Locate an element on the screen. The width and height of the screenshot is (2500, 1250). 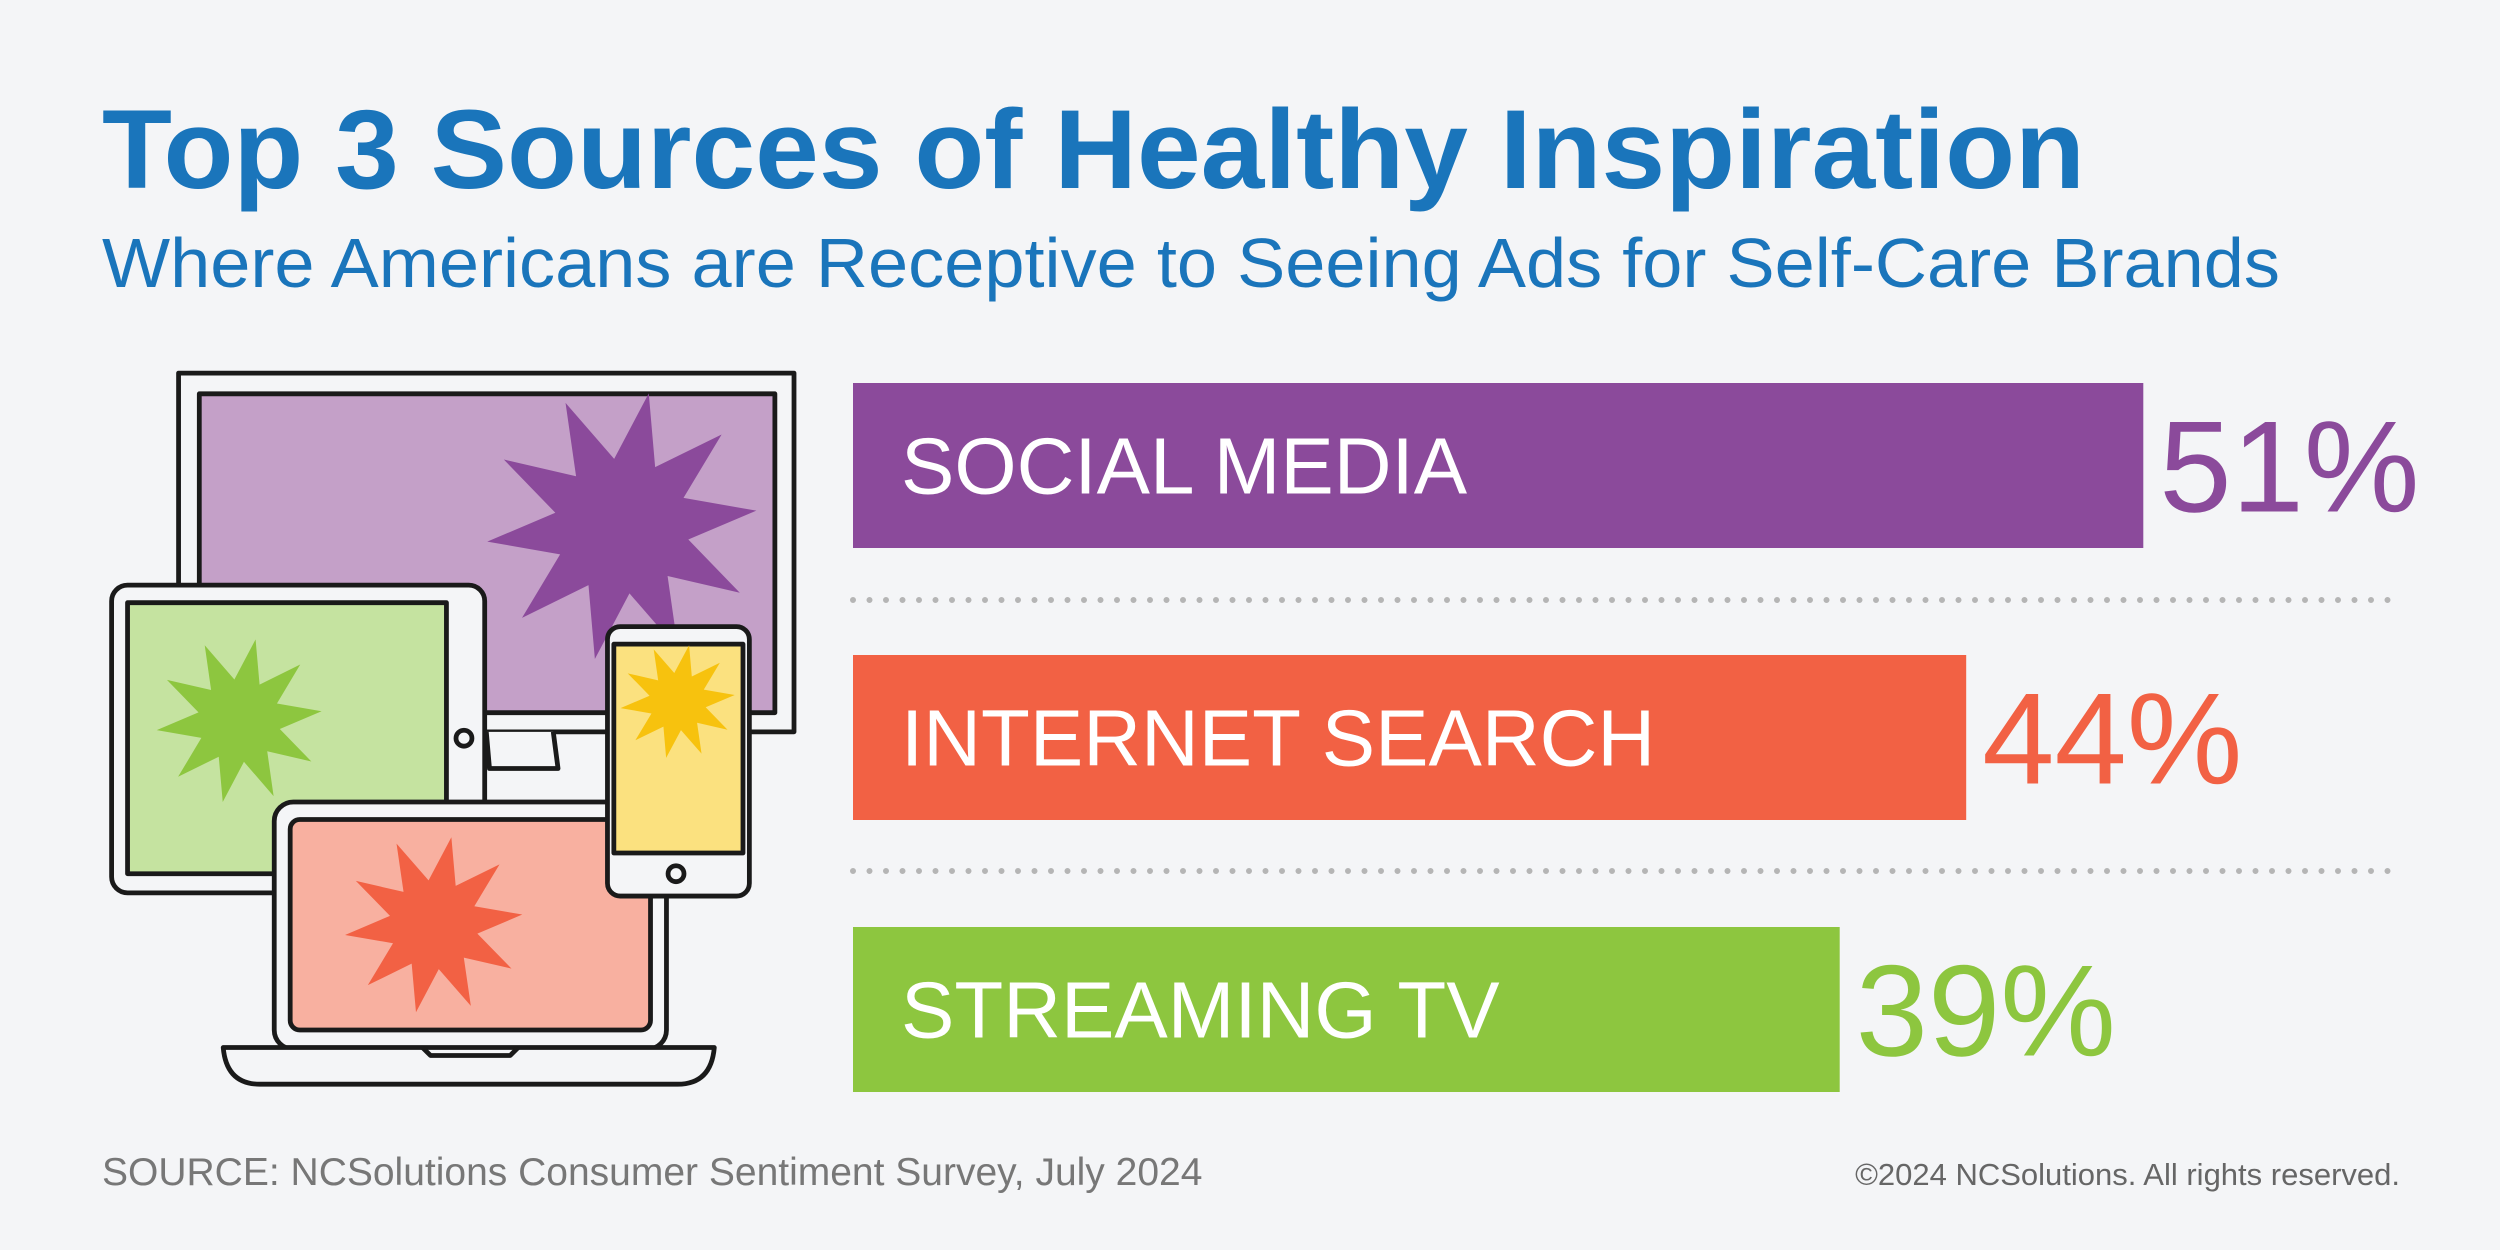
value-label: 51% is located at coordinates (2289, 467).